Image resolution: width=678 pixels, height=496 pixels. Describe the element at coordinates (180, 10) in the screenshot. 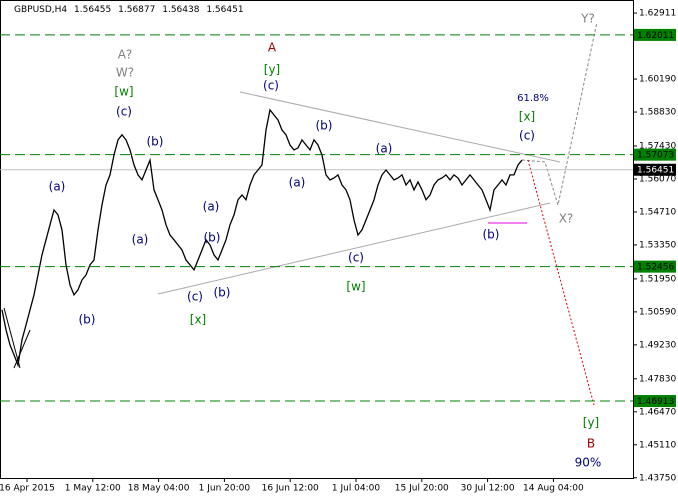

I see `low: 1.56438` at that location.